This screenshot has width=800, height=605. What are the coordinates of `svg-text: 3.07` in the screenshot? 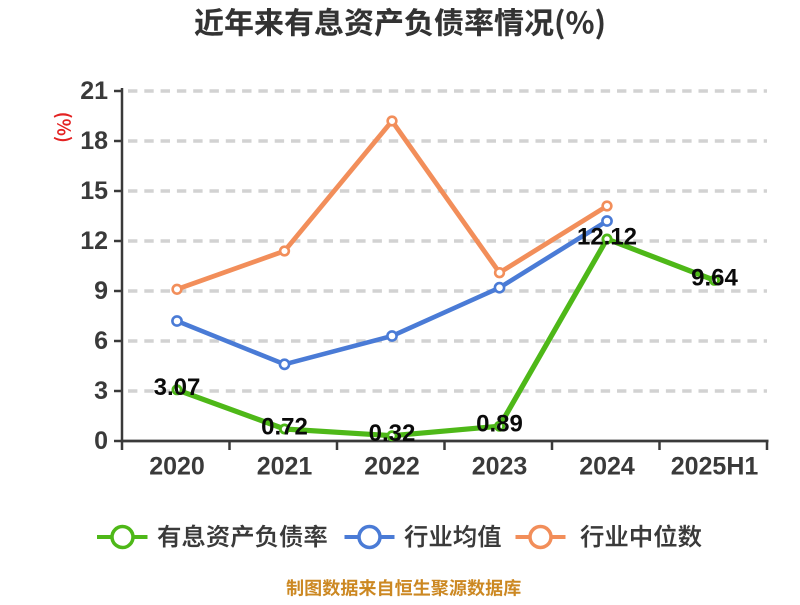 It's located at (177, 387).